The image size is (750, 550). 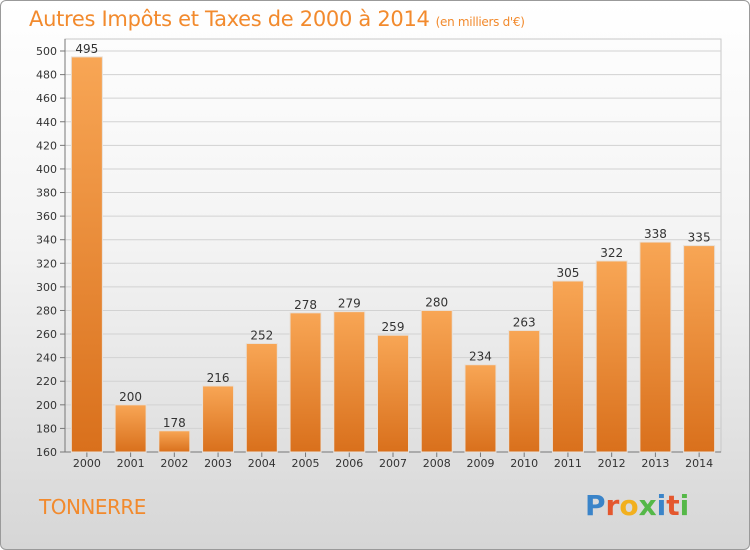 What do you see at coordinates (480, 463) in the screenshot?
I see `x-tick-label: 2009` at bounding box center [480, 463].